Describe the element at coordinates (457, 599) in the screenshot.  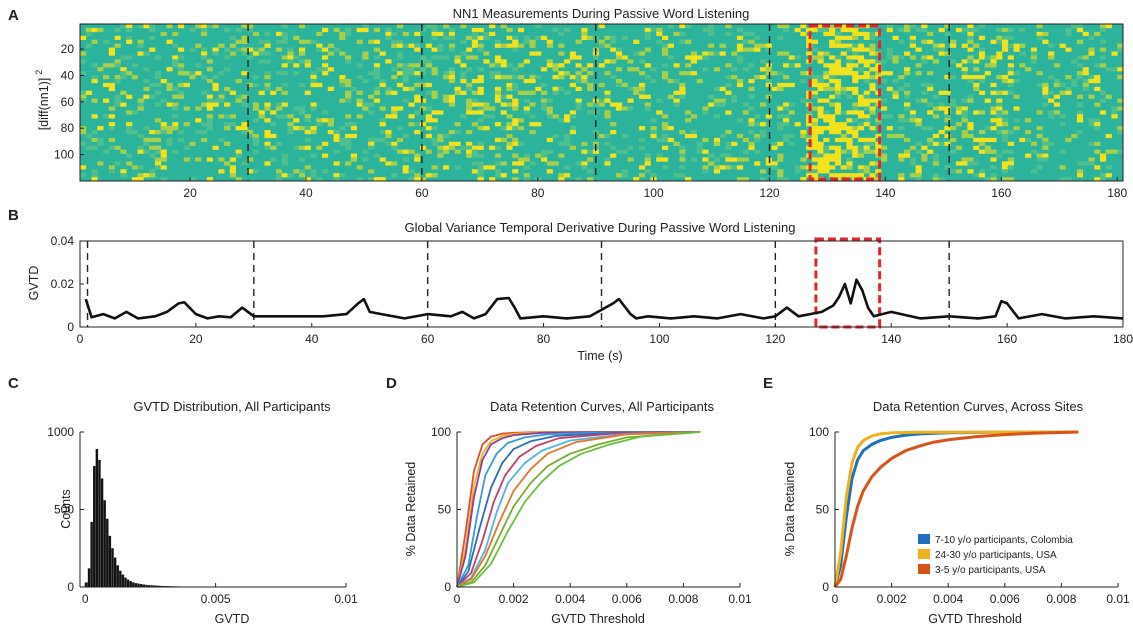
I see `retention-all-xtick-label: 0` at that location.